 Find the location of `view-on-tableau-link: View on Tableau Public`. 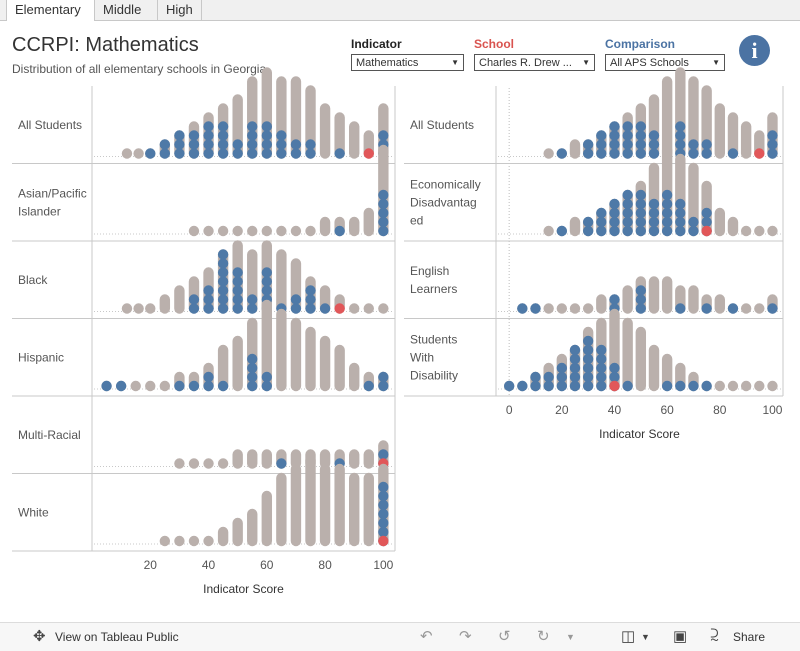

view-on-tableau-link: View on Tableau Public is located at coordinates (117, 637).